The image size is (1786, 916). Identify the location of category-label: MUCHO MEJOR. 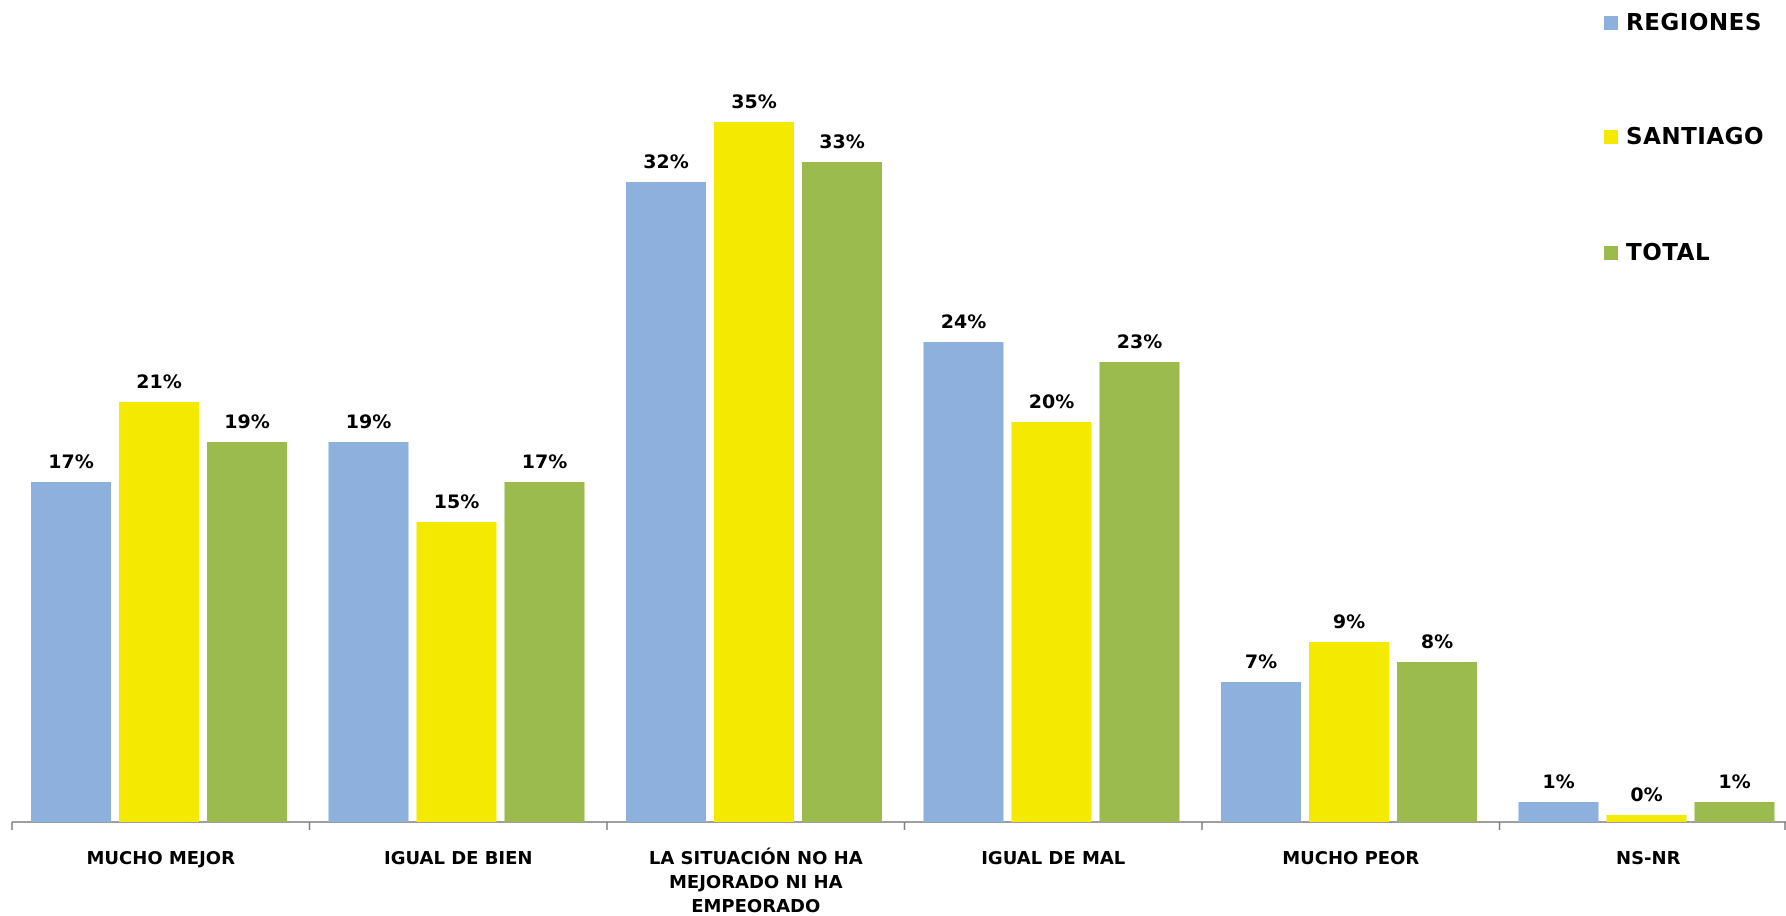
(161, 858).